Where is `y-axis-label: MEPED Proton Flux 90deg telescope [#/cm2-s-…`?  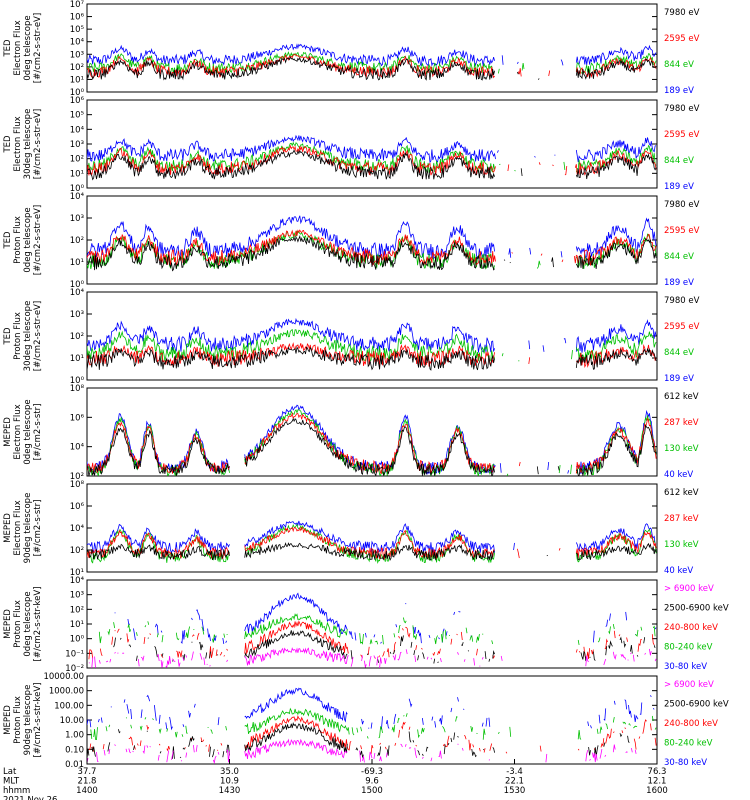 y-axis-label: MEPED Proton Flux 90deg telescope [#/cm2-s-… is located at coordinates (23, 720).